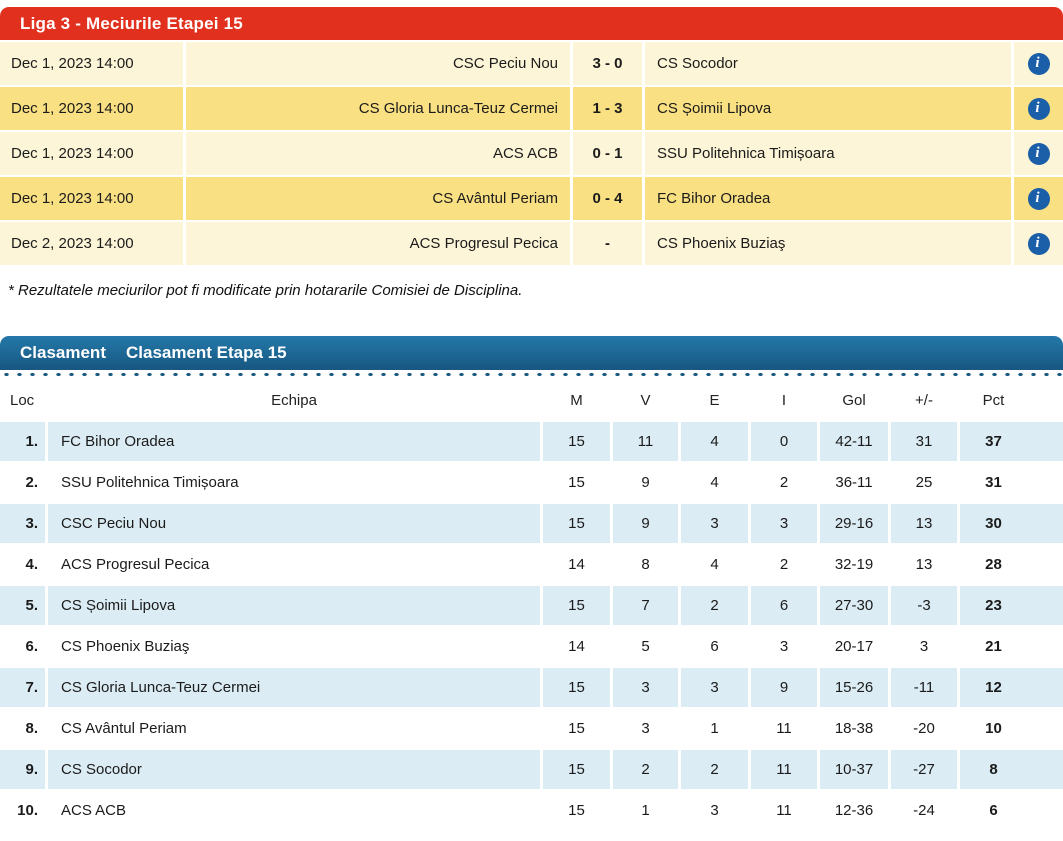  Describe the element at coordinates (576, 400) in the screenshot. I see `column-header-m: M` at that location.